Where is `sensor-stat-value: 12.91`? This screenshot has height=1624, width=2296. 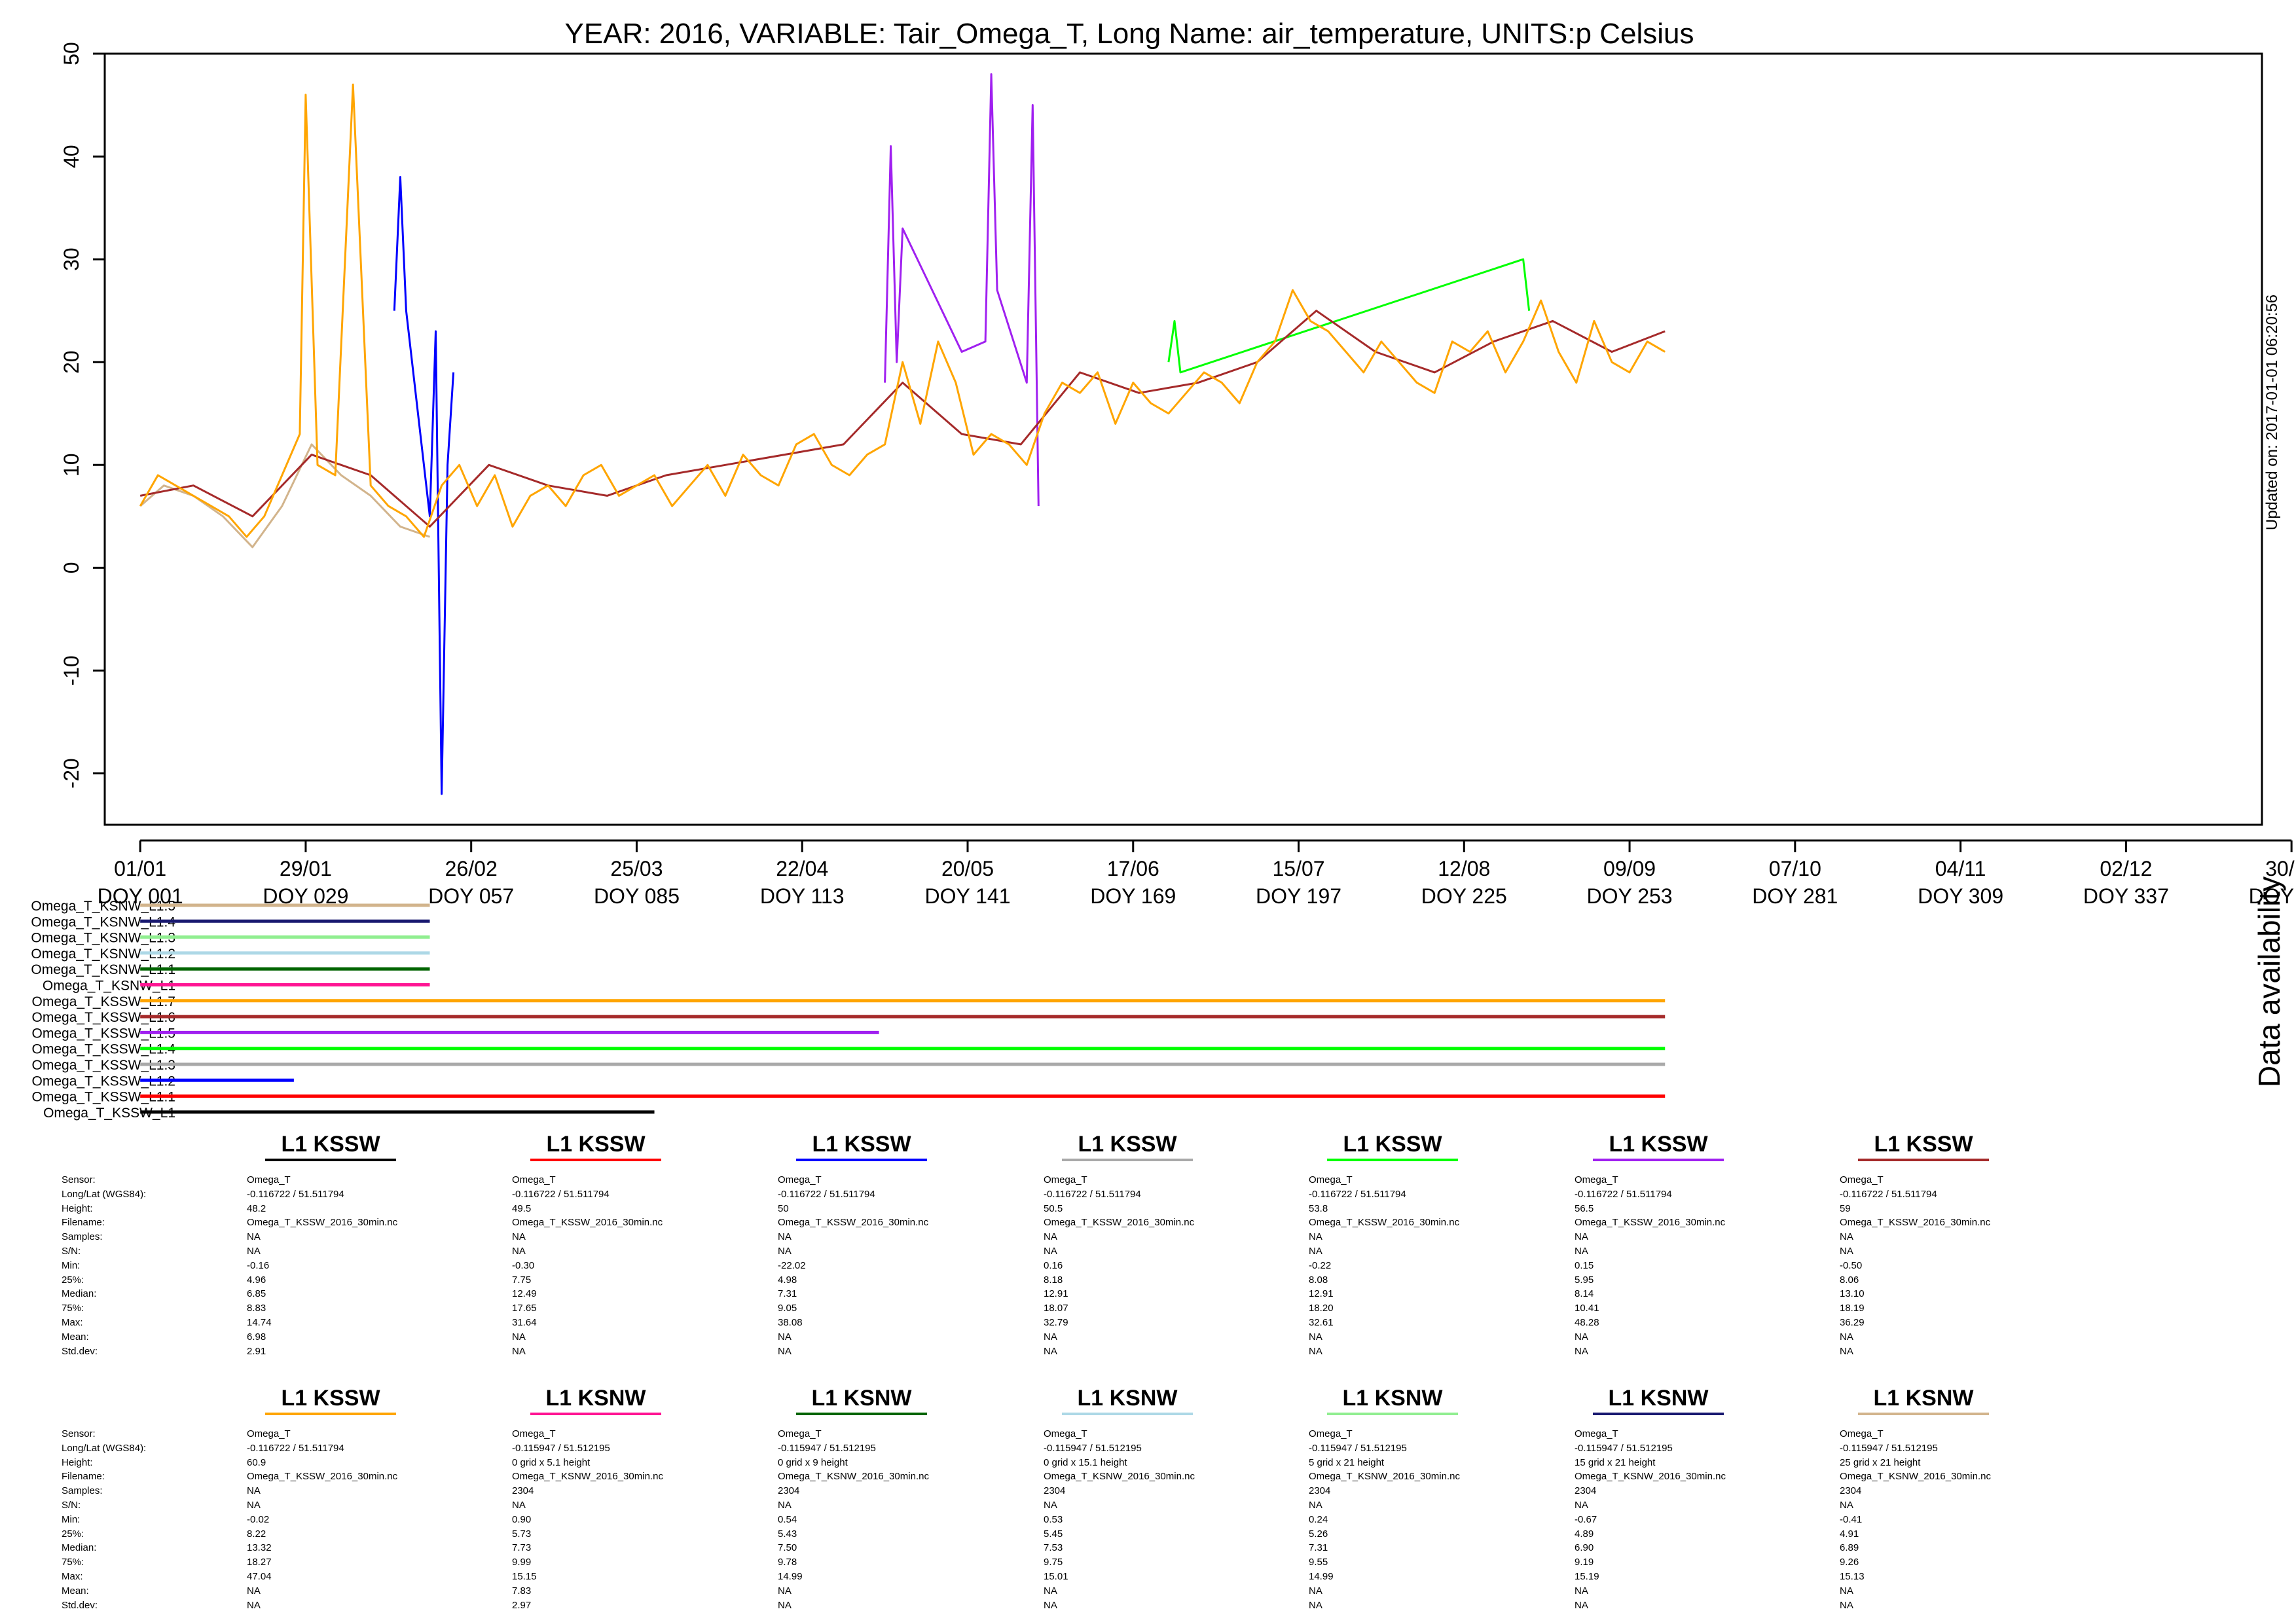
sensor-stat-value: 12.91 is located at coordinates (1321, 1294).